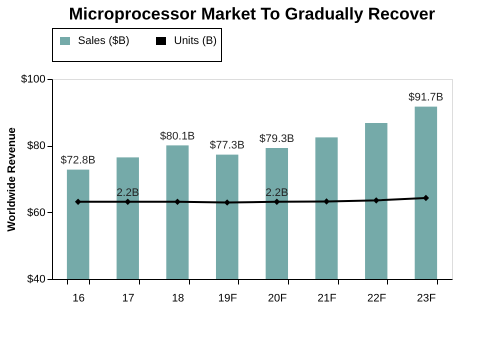 Image resolution: width=500 pixels, height=362 pixels. What do you see at coordinates (104, 41) in the screenshot?
I see `legend-label: Sales ($B)` at bounding box center [104, 41].